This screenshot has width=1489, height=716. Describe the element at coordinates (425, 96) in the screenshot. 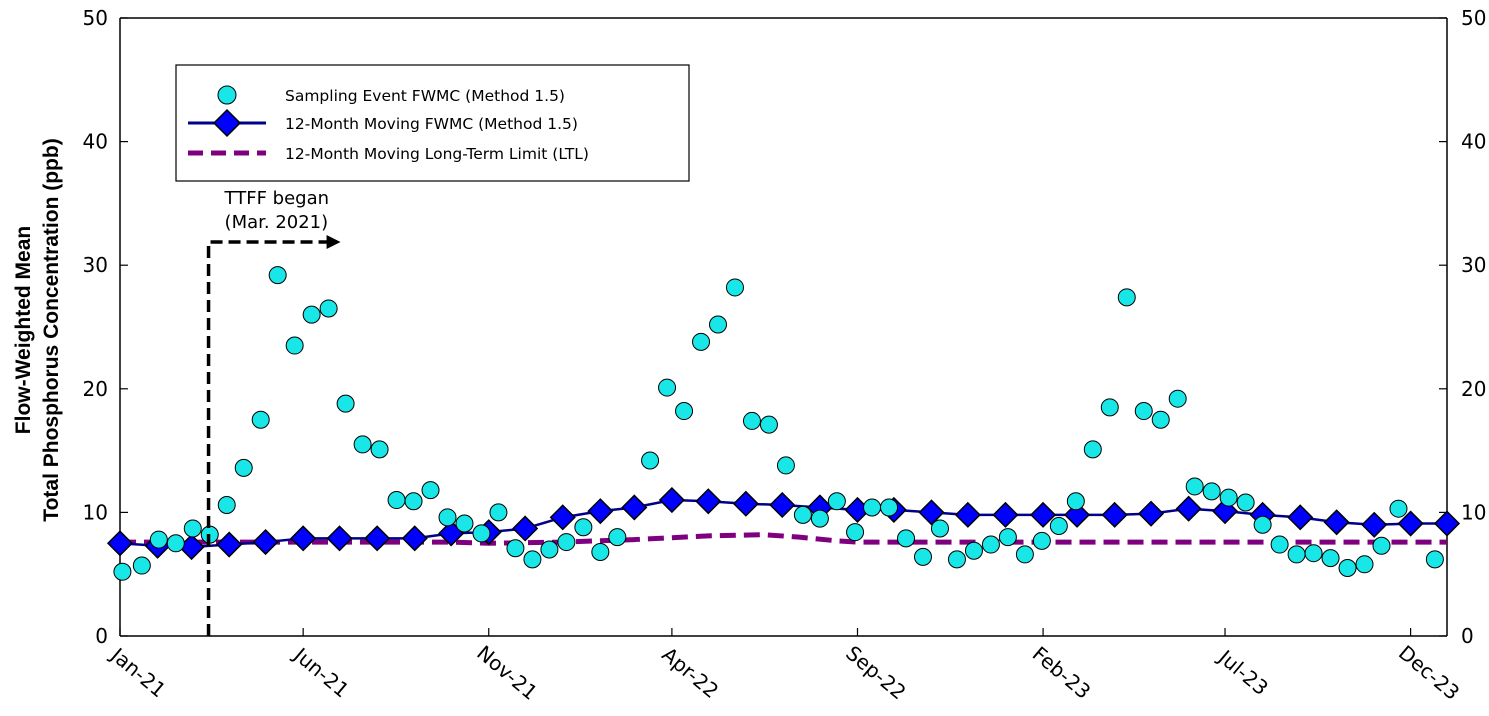

I see `legend-label-sampling: Sampling Event FWMC (Method 1.5)` at that location.